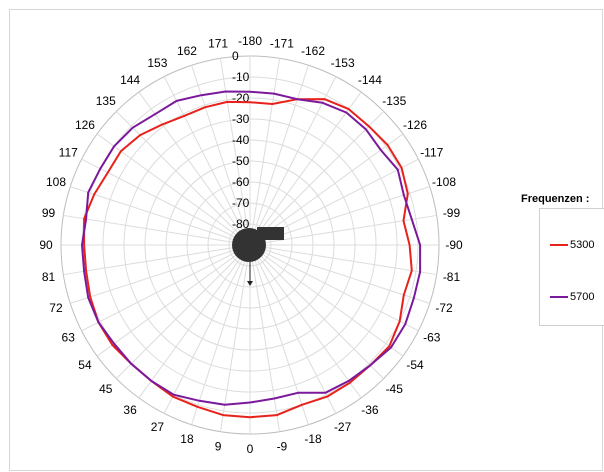 This screenshot has height=472, width=604. I want to click on angle-tick-label: 162, so click(187, 51).